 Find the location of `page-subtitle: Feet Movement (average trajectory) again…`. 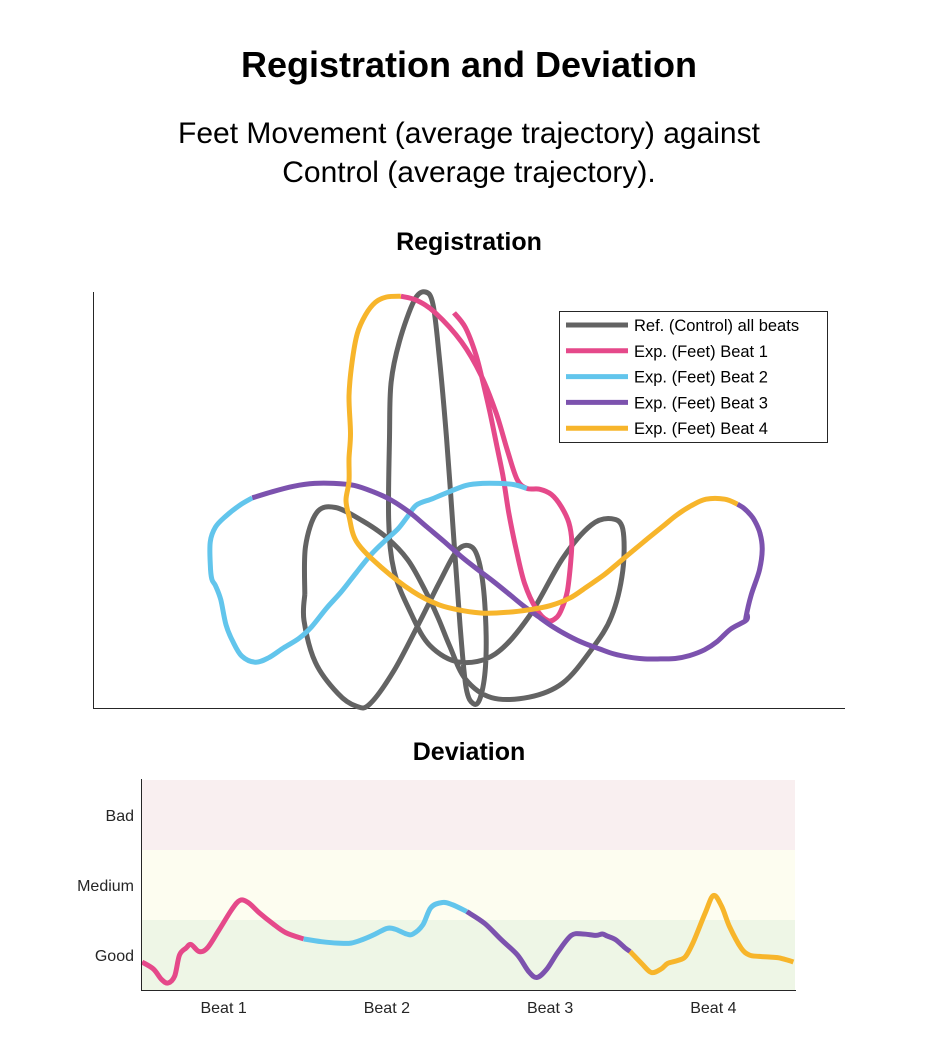

page-subtitle: Feet Movement (average trajectory) again… is located at coordinates (469, 153).